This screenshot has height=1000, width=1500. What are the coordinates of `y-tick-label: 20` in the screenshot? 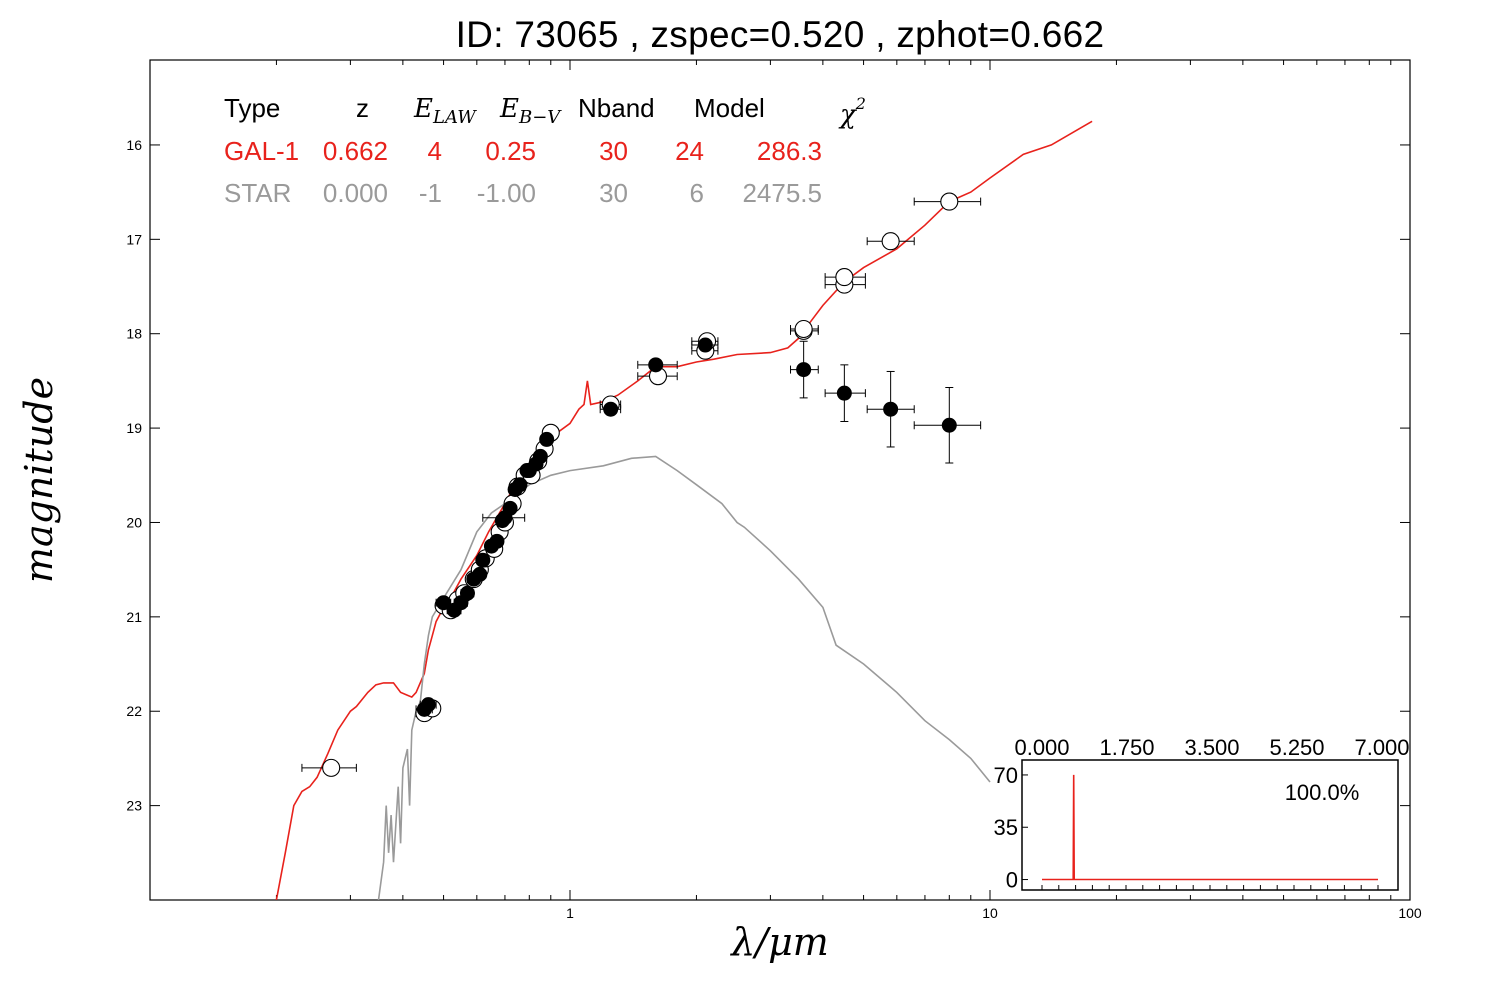 It's located at (134, 522).